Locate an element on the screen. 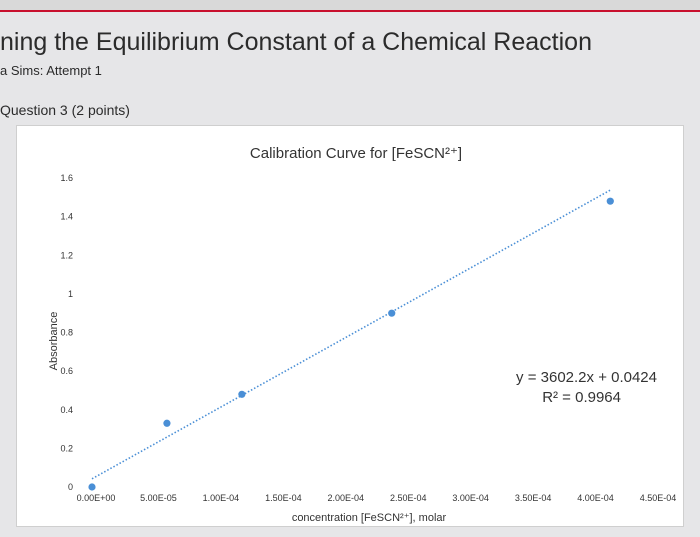  x-tick-label: 0.00E+00 is located at coordinates (96, 498).